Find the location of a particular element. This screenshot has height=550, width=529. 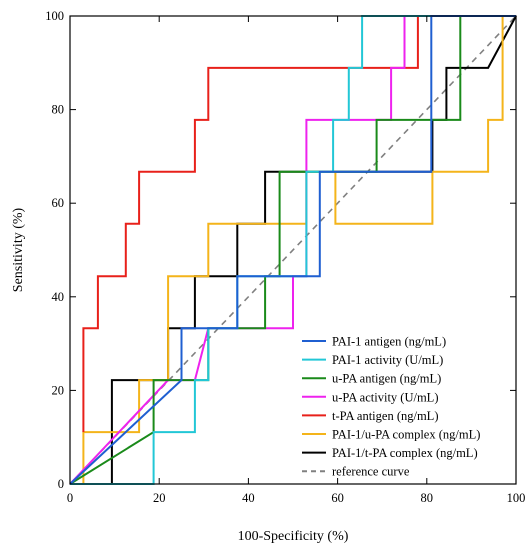

x-tick-label: 100 is located at coordinates (516, 498).